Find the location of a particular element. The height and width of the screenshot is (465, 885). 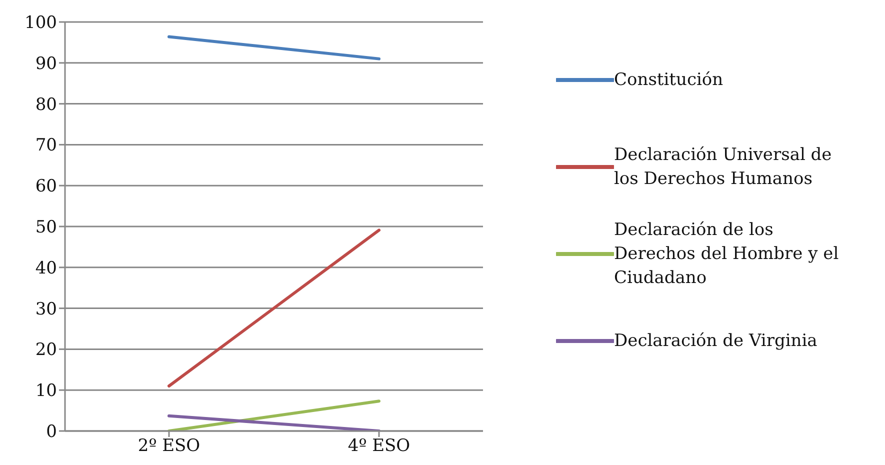

x-tick-label: 2º ESO is located at coordinates (169, 446).